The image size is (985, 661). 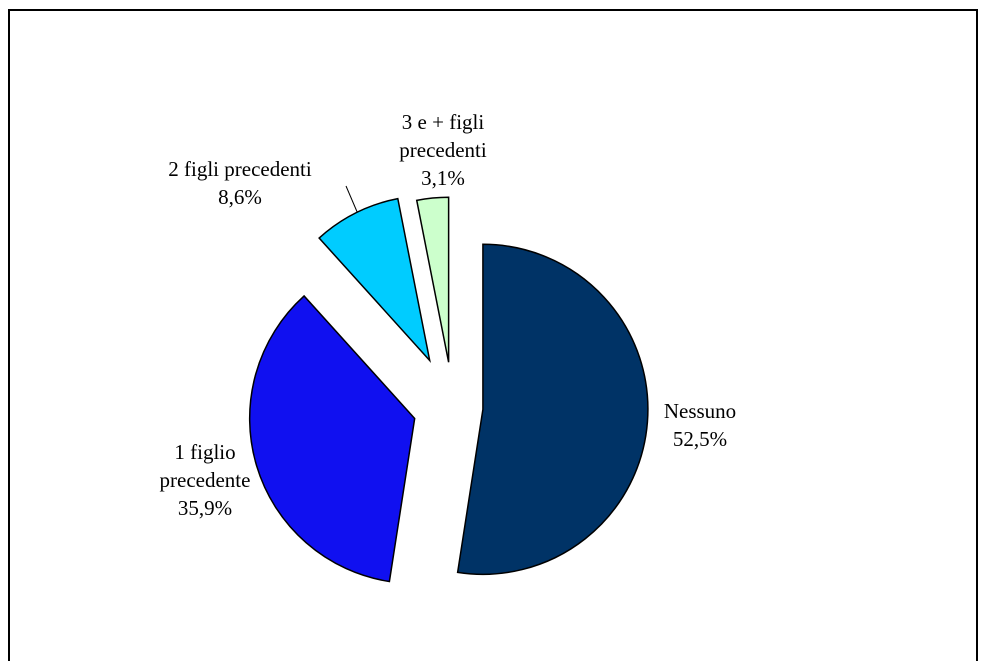 I want to click on category-label: 1 figlio precedente, so click(x=205, y=466).